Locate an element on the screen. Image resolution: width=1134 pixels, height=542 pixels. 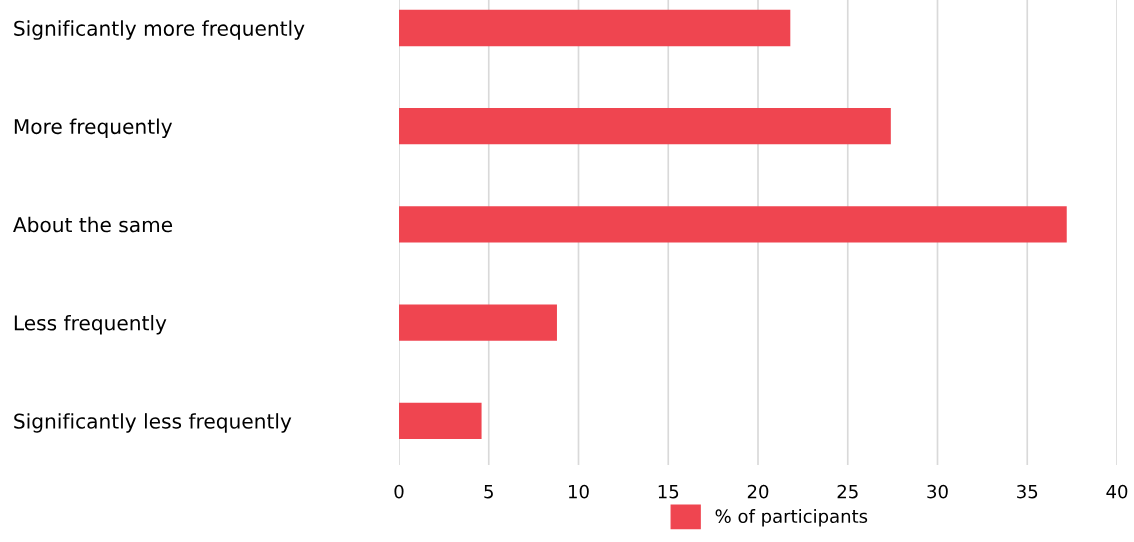
x-tick-label: 15 is located at coordinates (668, 492).